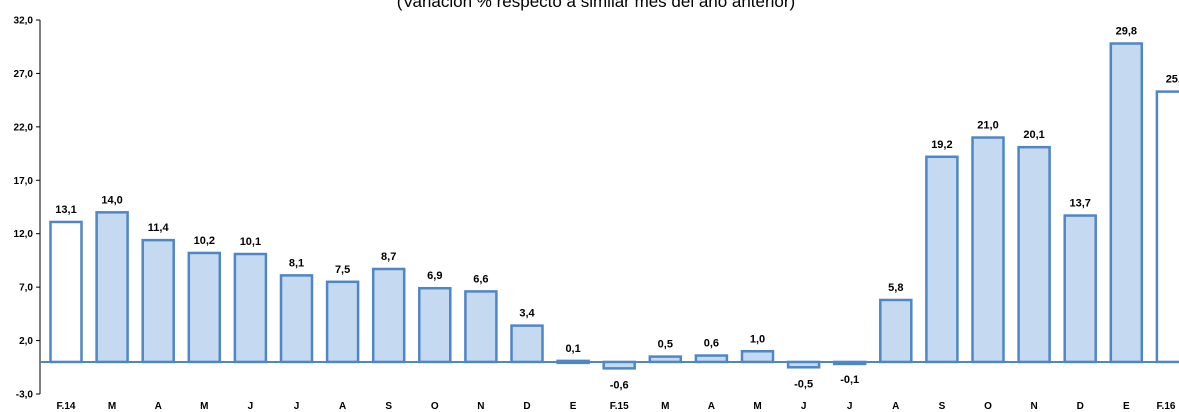 This screenshot has width=1179, height=412. Describe the element at coordinates (1079, 204) in the screenshot. I see `data-label: 13,7` at that location.